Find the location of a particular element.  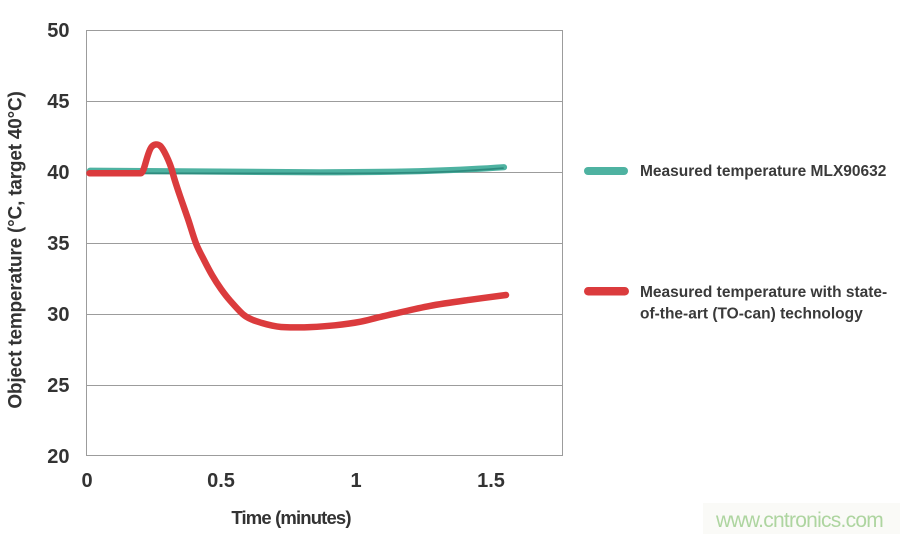

svg-text: 30 is located at coordinates (58, 315).